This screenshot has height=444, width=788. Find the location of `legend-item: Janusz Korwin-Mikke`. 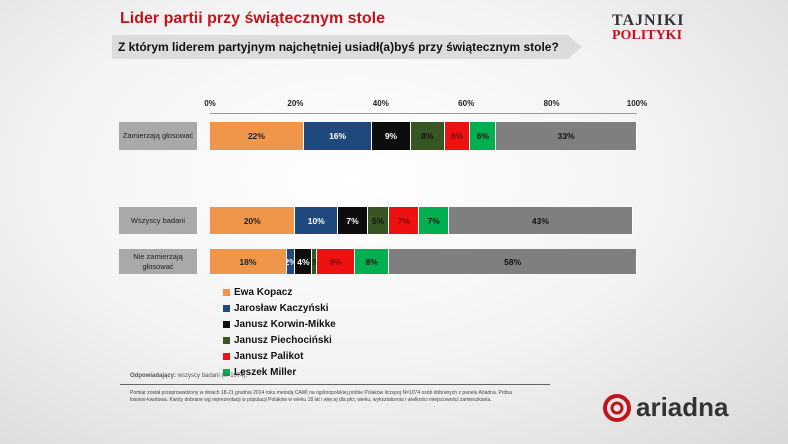

legend-item: Janusz Korwin-Mikke is located at coordinates (279, 324).